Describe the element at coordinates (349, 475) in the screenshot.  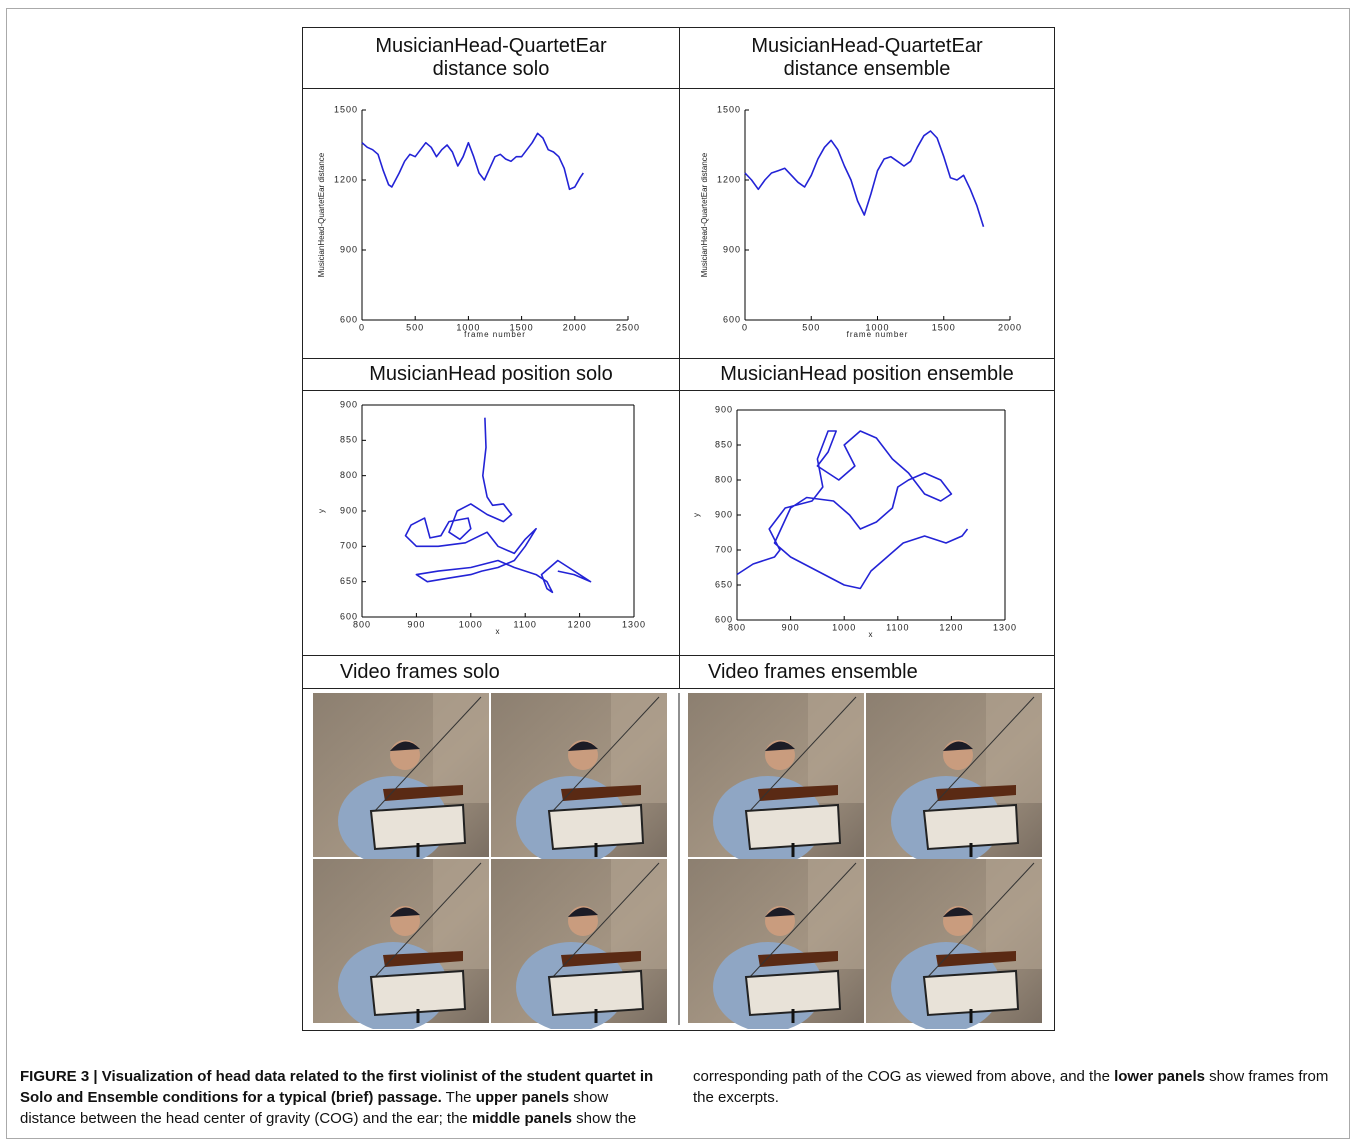
I see `y-tick-label: 800` at that location.